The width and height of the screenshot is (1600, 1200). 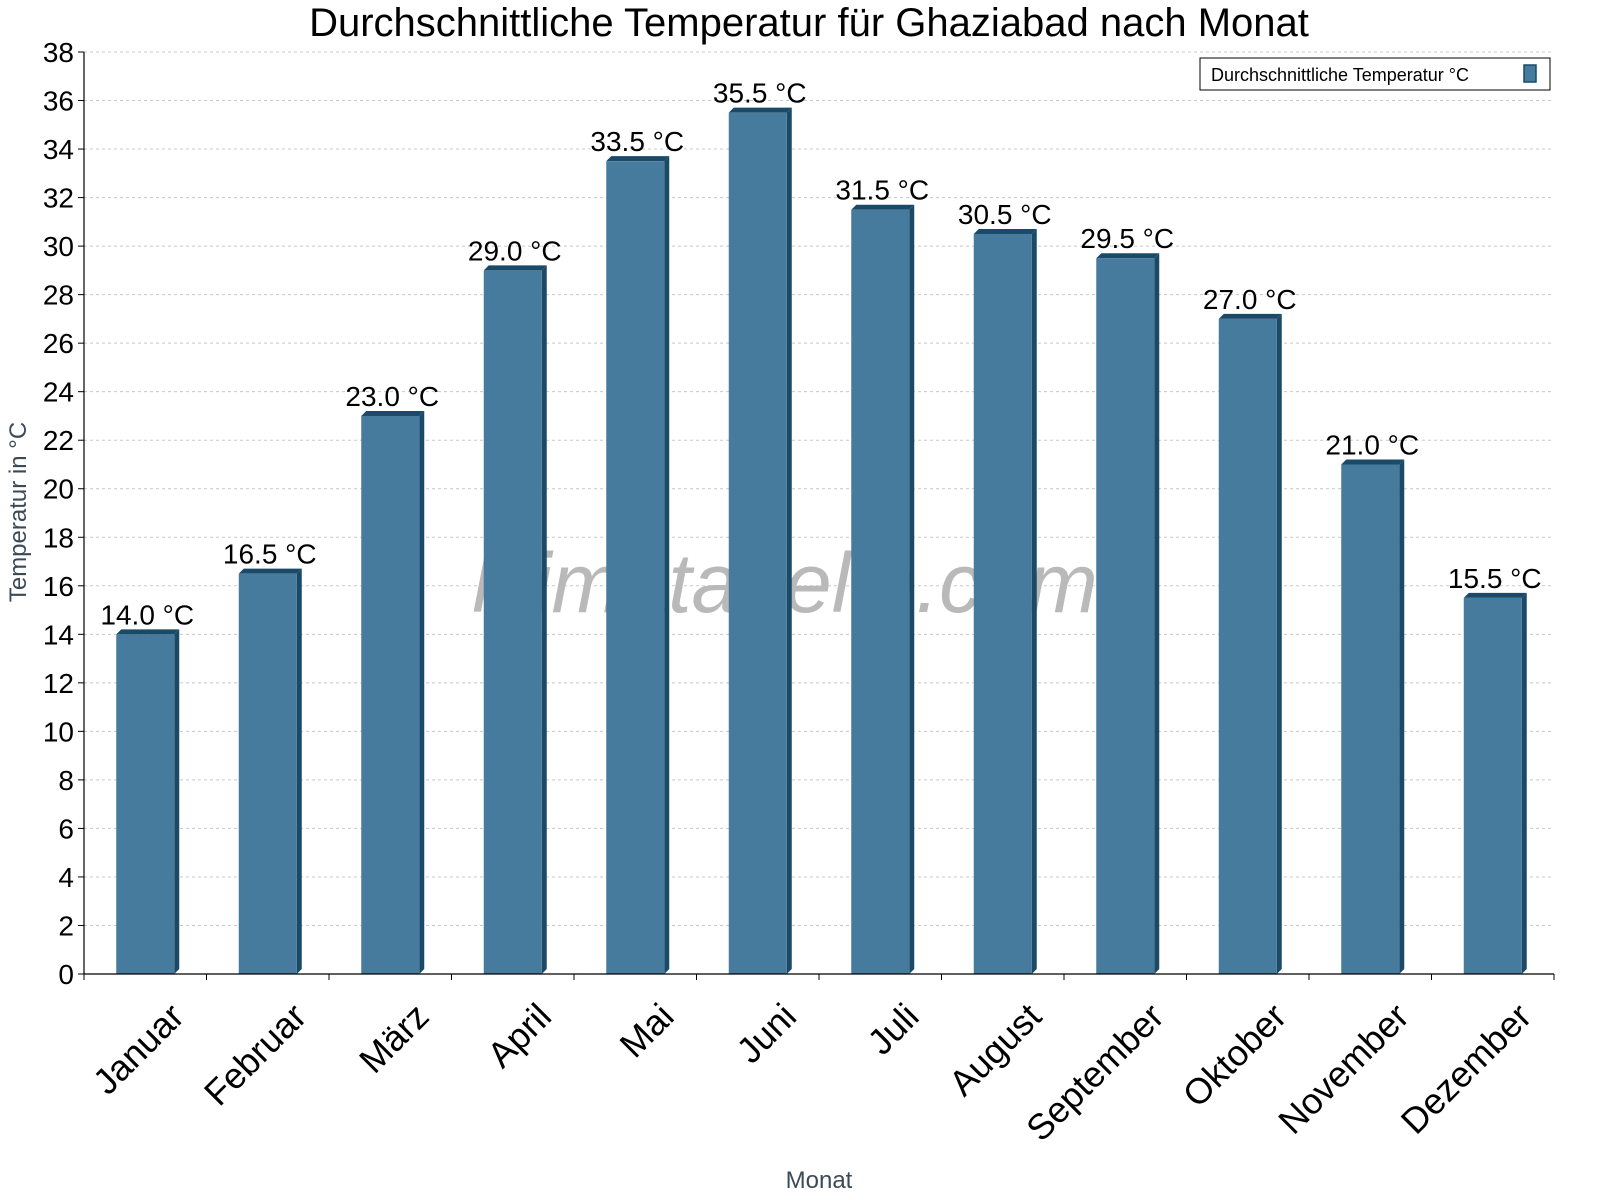 I want to click on x-tick-label: Januar, so click(x=138, y=1048).